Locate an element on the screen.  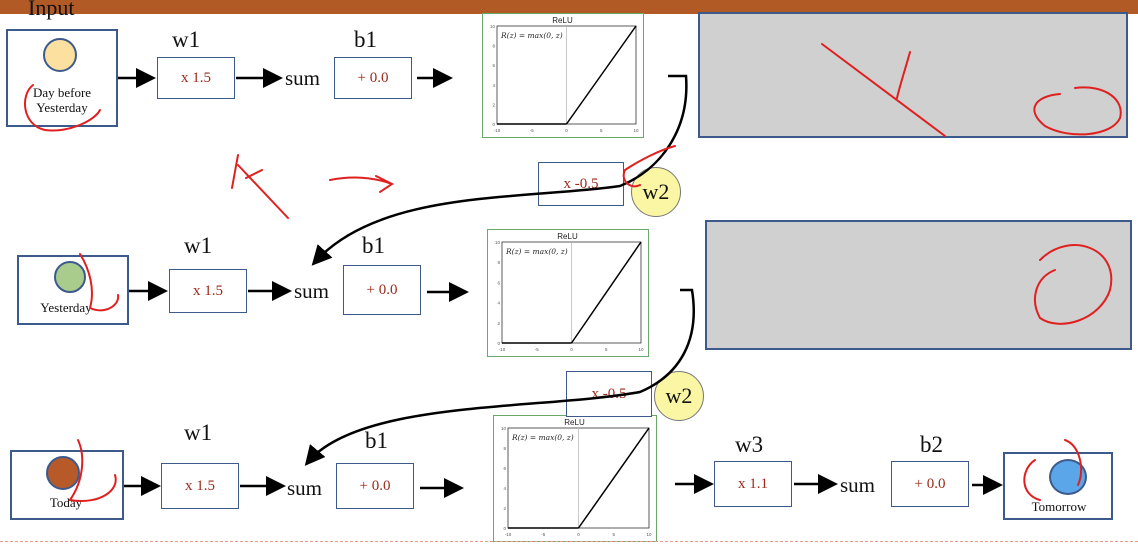
w1-label-2: w1 is located at coordinates (198, 245).